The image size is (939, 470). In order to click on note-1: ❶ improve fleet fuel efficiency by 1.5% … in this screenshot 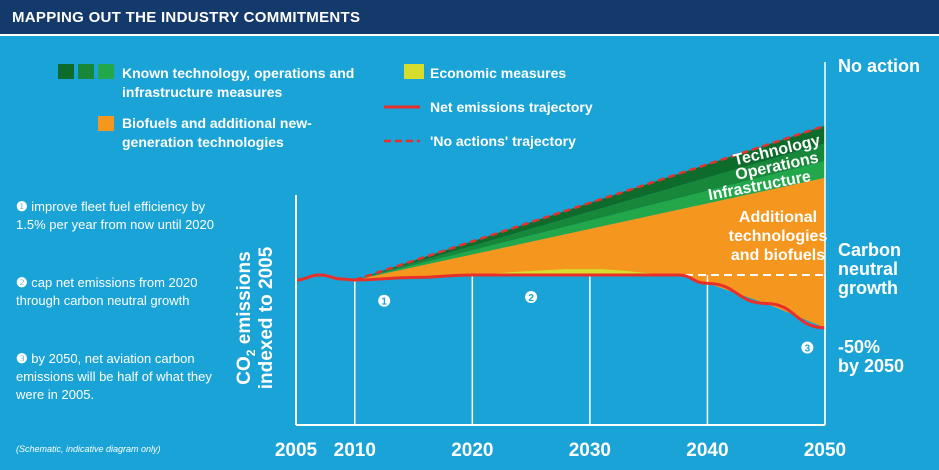, I will do `click(118, 216)`.